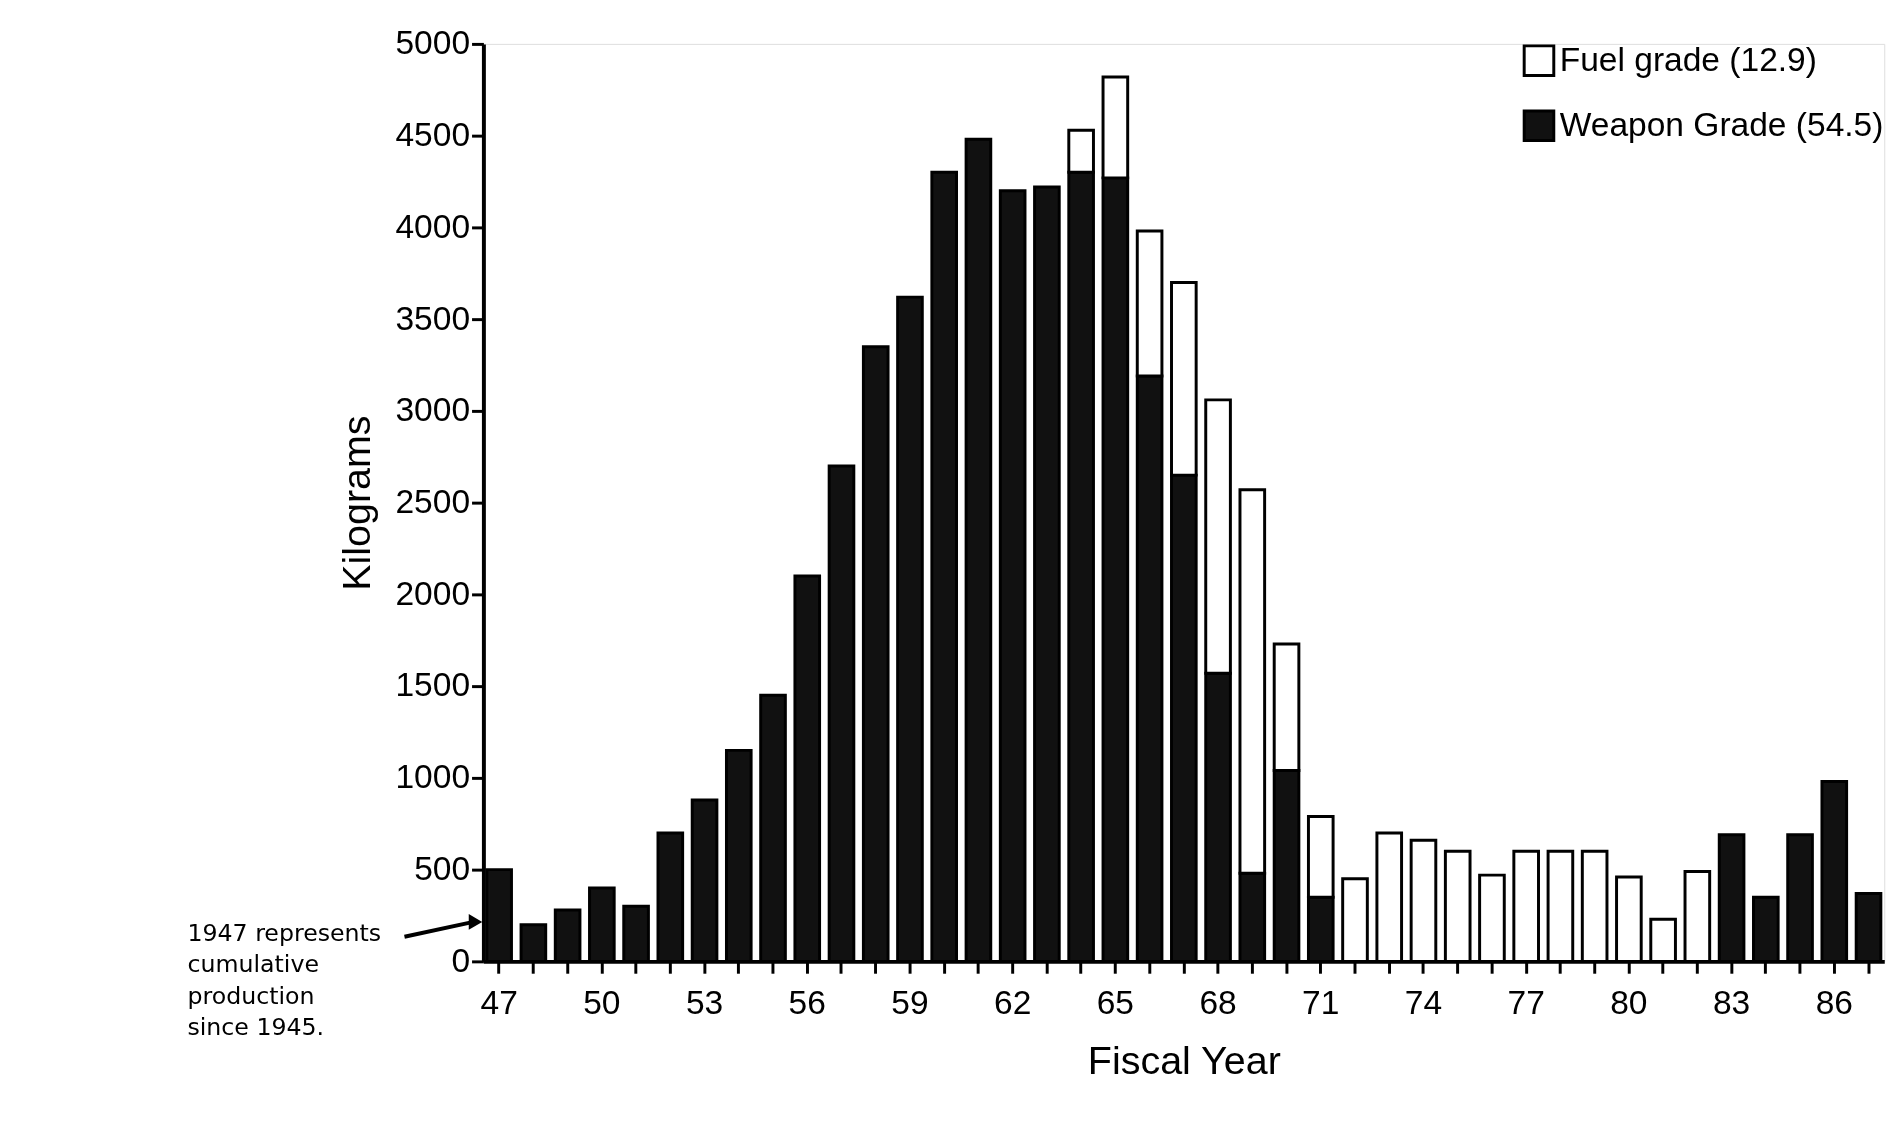 The width and height of the screenshot is (1904, 1147). Describe the element at coordinates (1423, 1003) in the screenshot. I see `x-tick-label: 74` at that location.